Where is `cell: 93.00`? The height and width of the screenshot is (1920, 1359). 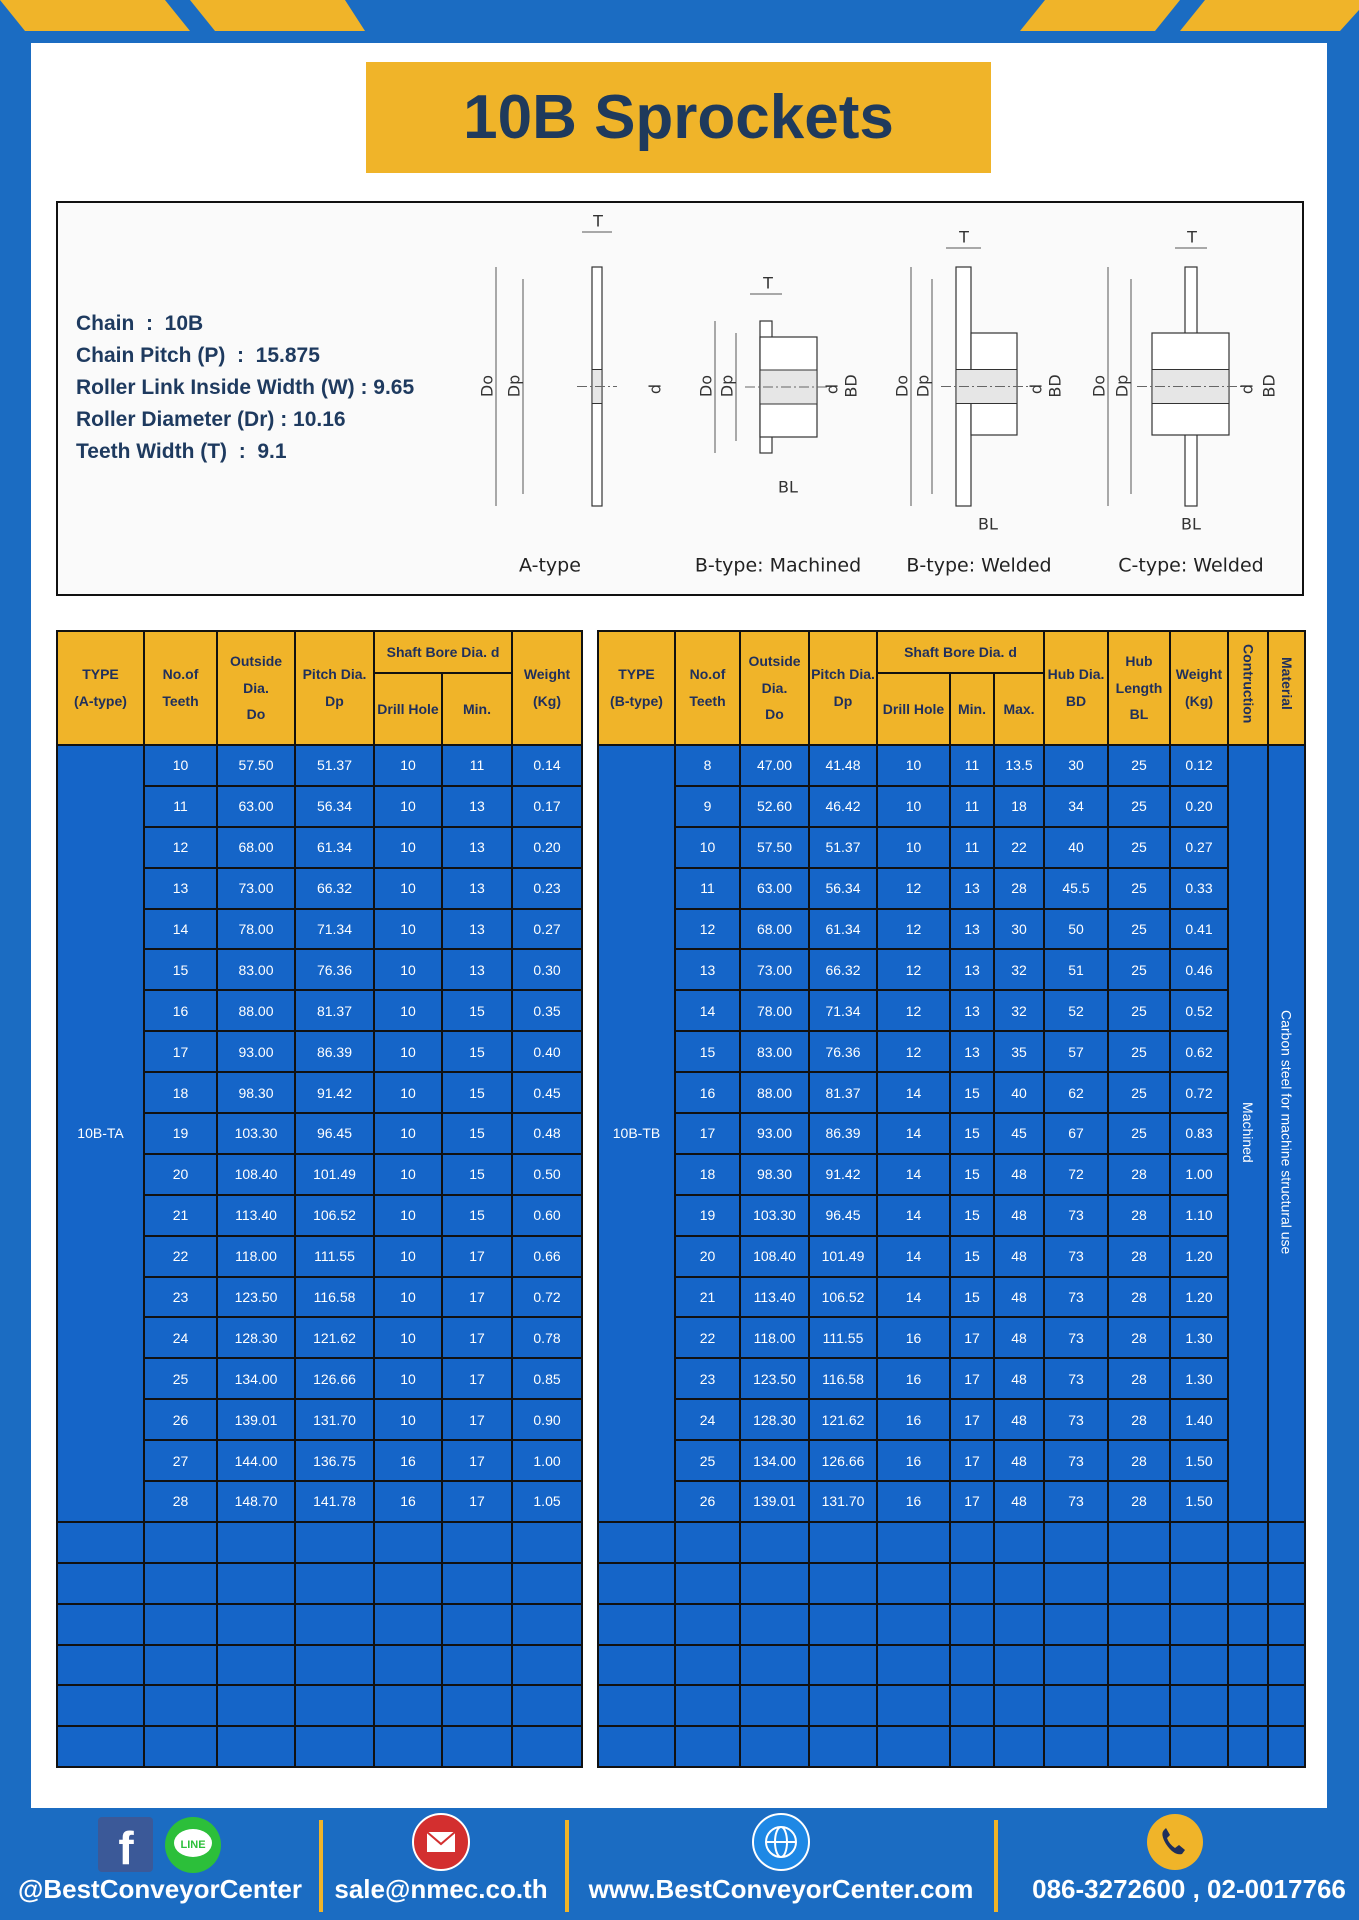 cell: 93.00 is located at coordinates (256, 1052).